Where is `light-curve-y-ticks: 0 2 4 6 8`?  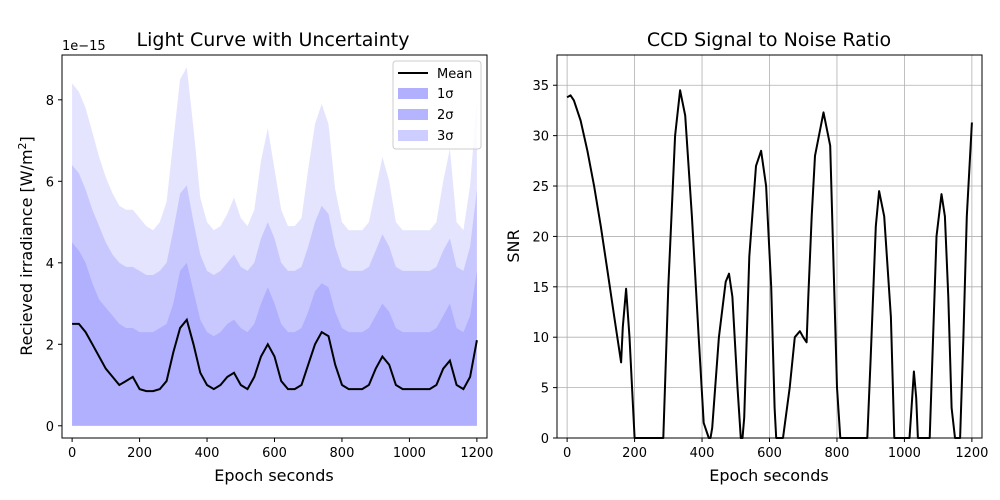 light-curve-y-ticks: 0 2 4 6 8 is located at coordinates (54, 264).